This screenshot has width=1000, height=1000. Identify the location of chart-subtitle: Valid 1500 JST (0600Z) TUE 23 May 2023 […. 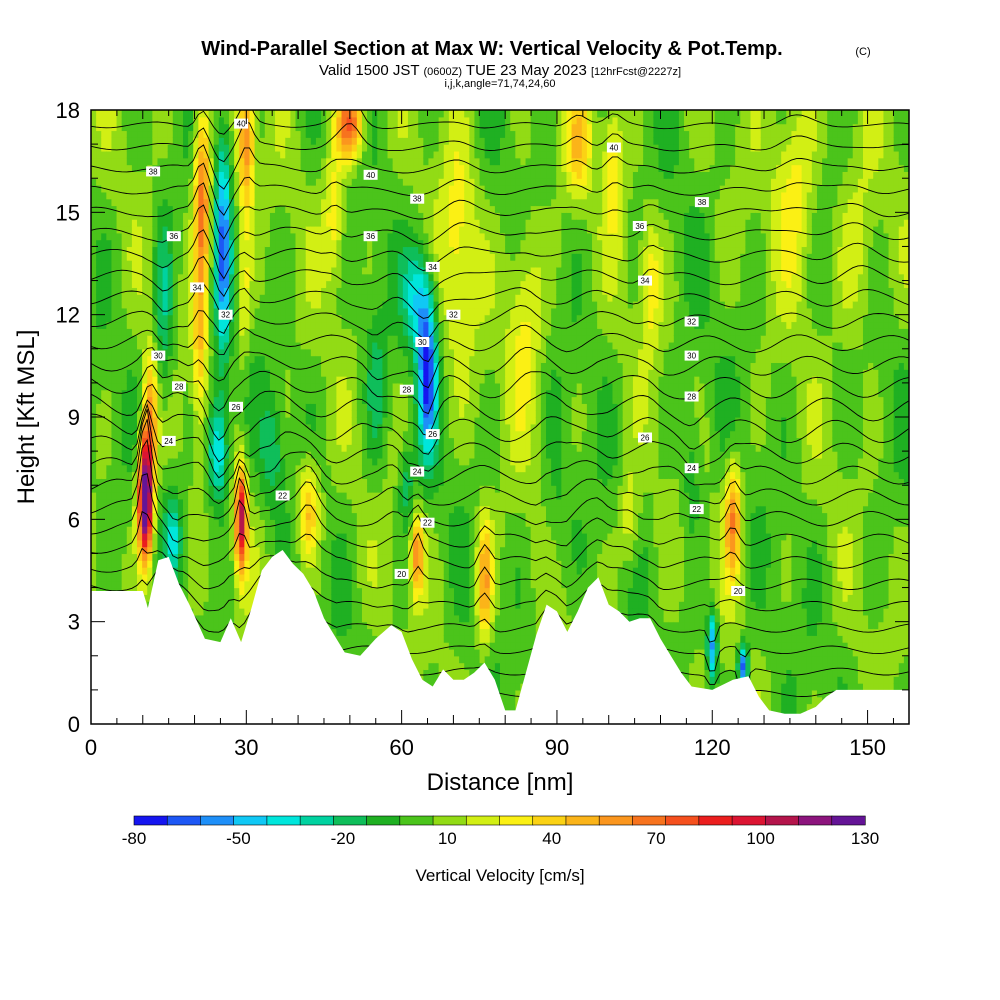
(500, 70).